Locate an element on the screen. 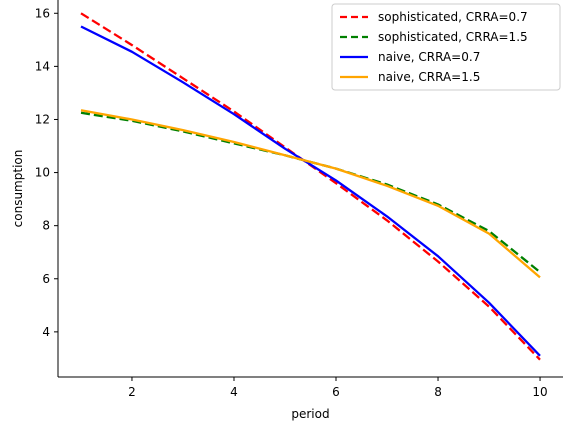 The height and width of the screenshot is (429, 563). legend-label-3: naive, CRRA=1.5 is located at coordinates (429, 77).